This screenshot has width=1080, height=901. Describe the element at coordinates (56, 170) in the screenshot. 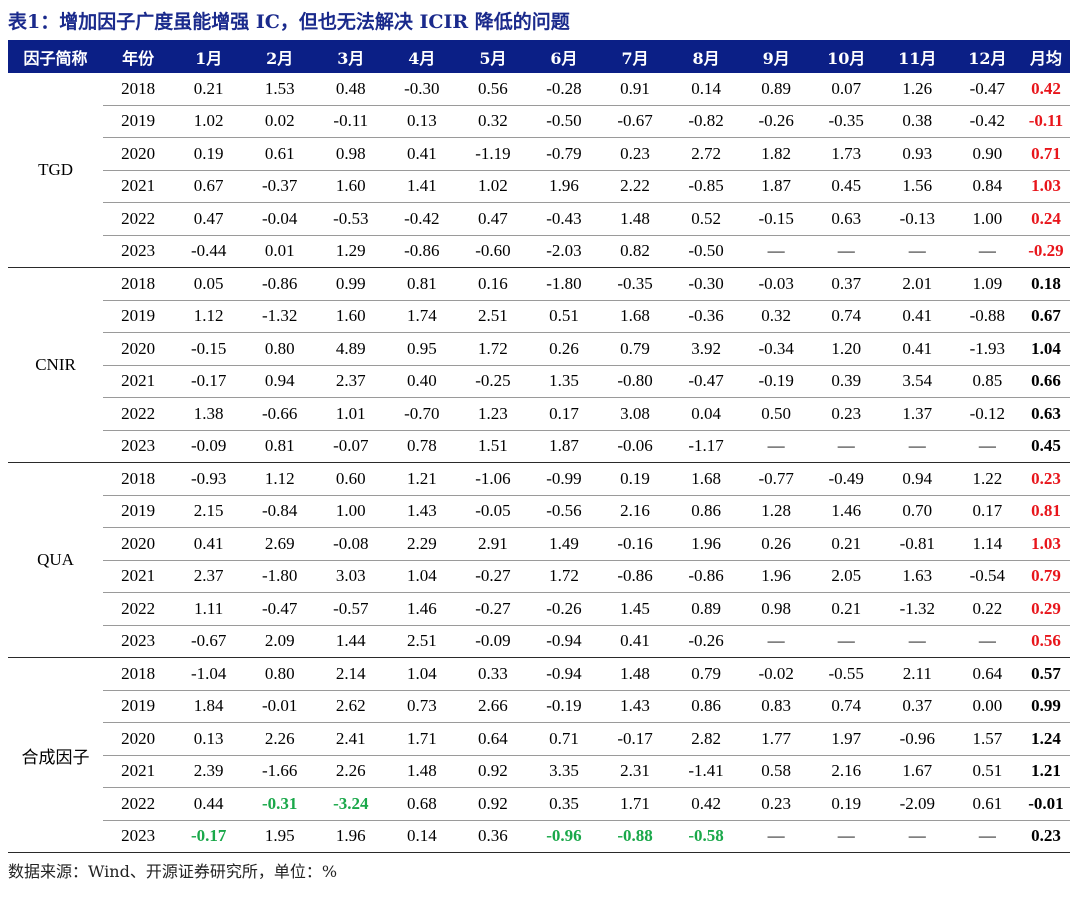

I see `factor-name: TGD` at that location.